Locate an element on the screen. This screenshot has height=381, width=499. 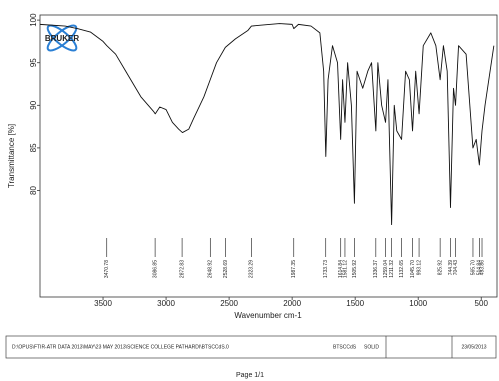
peak-label: 704.43 is located at coordinates (456, 268).